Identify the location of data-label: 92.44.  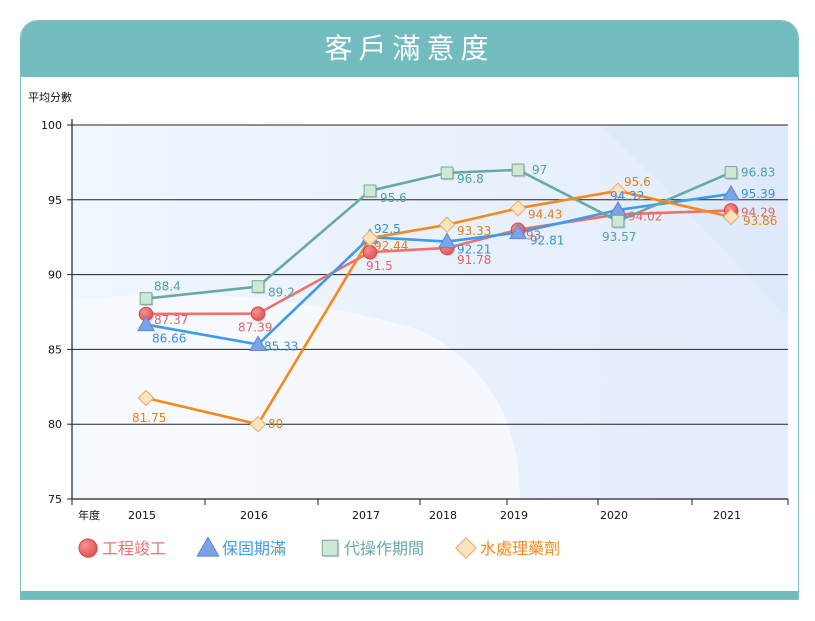
(391, 246).